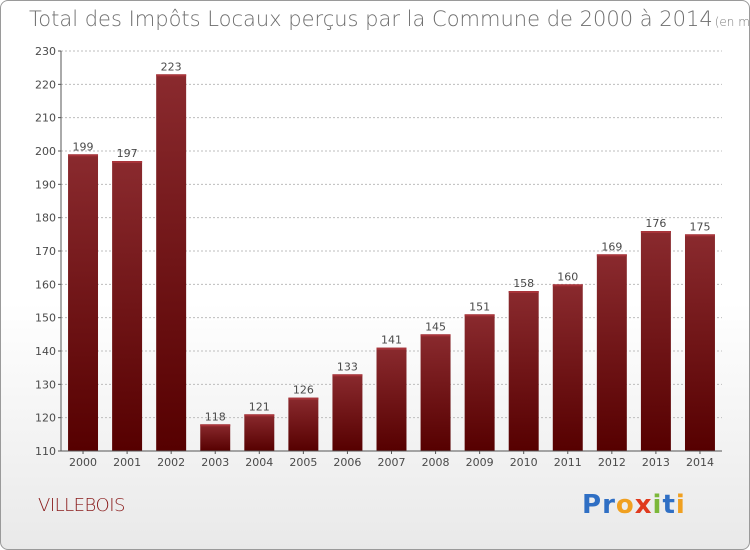 Image resolution: width=750 pixels, height=550 pixels. I want to click on bar-2004, so click(259, 432).